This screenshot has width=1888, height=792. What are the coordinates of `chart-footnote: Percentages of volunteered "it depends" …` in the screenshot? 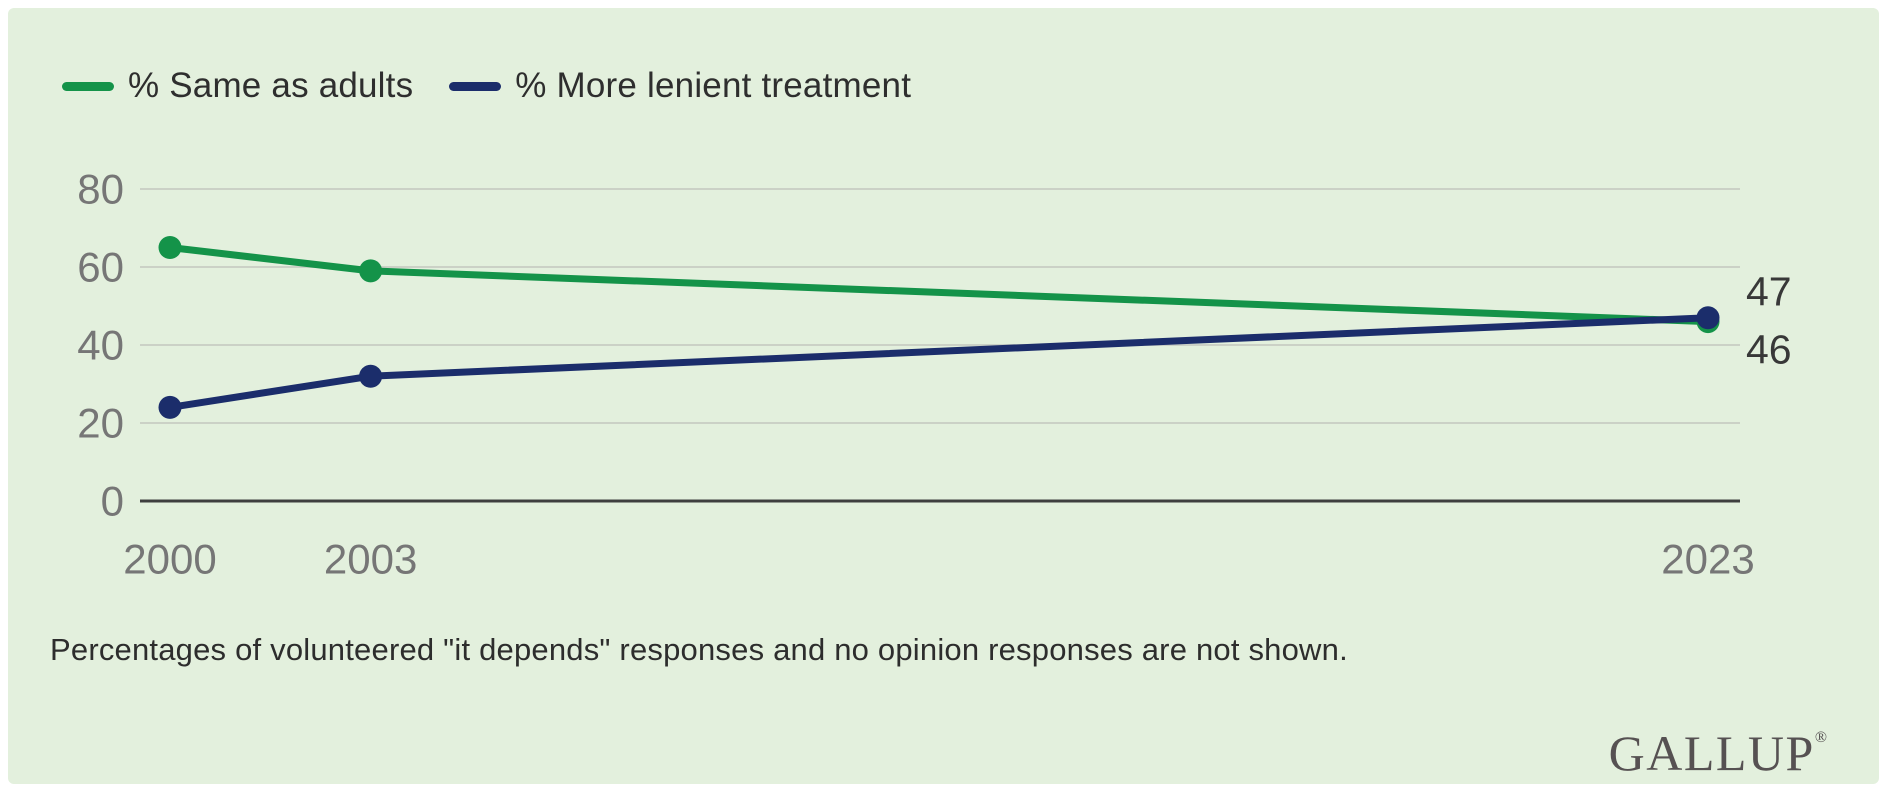 It's located at (699, 649).